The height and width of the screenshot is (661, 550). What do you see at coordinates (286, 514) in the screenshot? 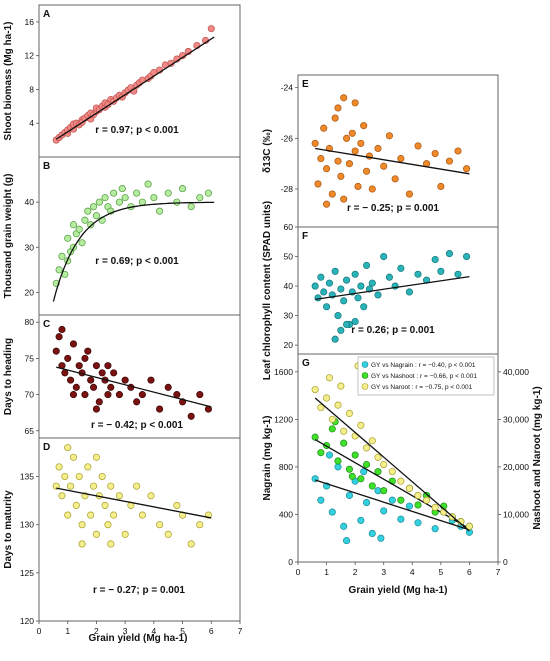
I see `y-tick-label: 400` at bounding box center [286, 514].